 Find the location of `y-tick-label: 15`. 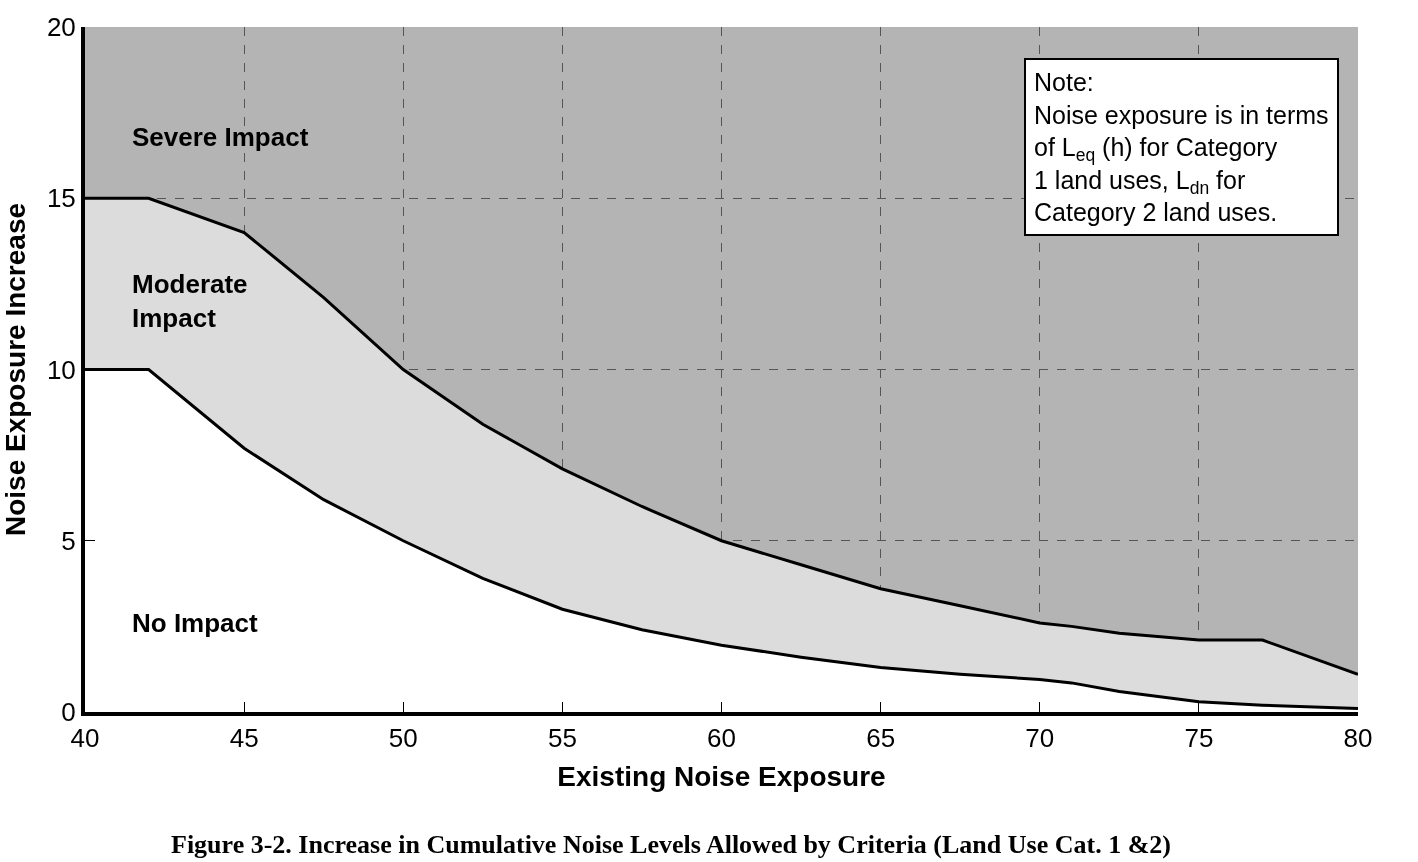

y-tick-label: 15 is located at coordinates (61, 198).